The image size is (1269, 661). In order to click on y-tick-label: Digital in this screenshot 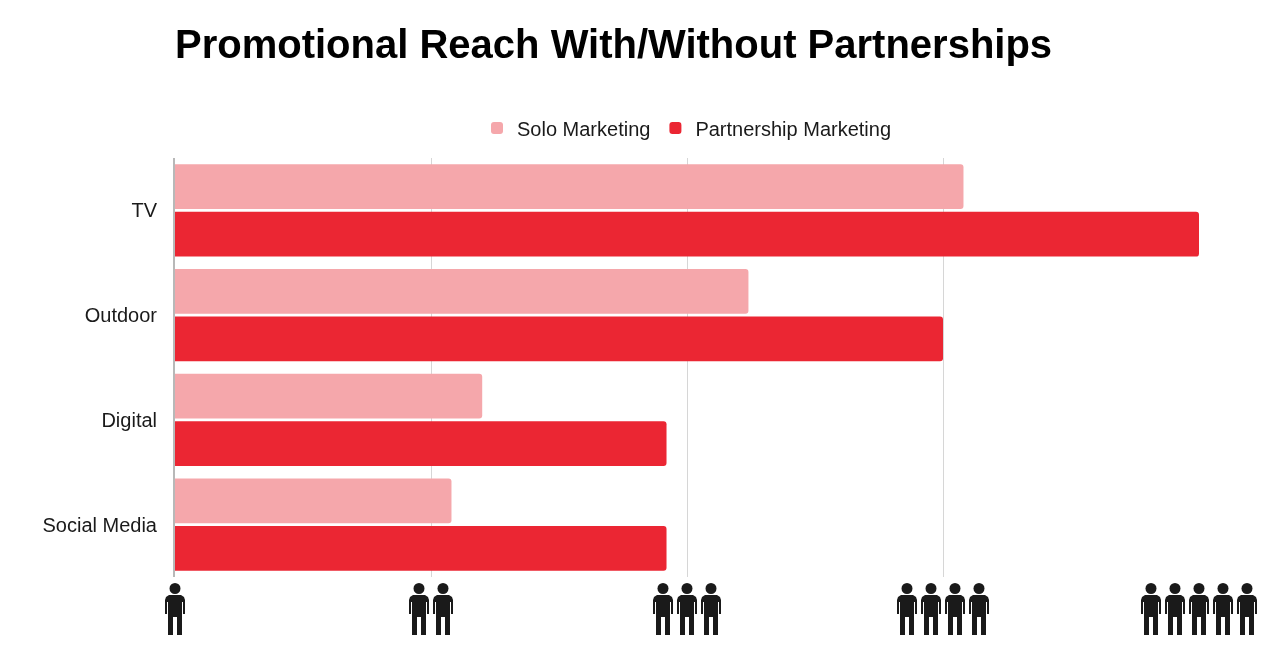, I will do `click(129, 419)`.